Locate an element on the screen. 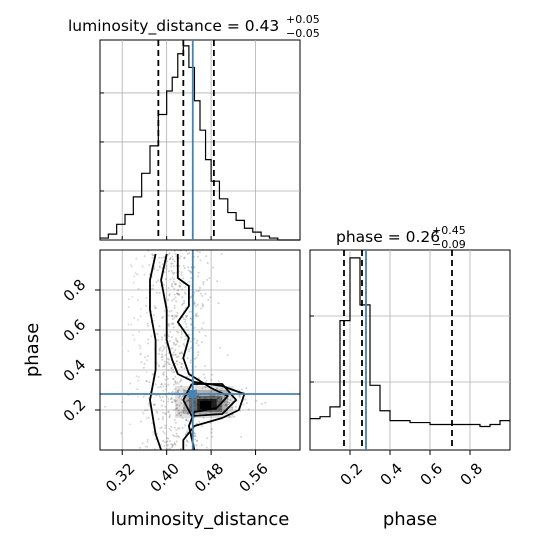  scatter-density-block is located at coordinates (206, 405).